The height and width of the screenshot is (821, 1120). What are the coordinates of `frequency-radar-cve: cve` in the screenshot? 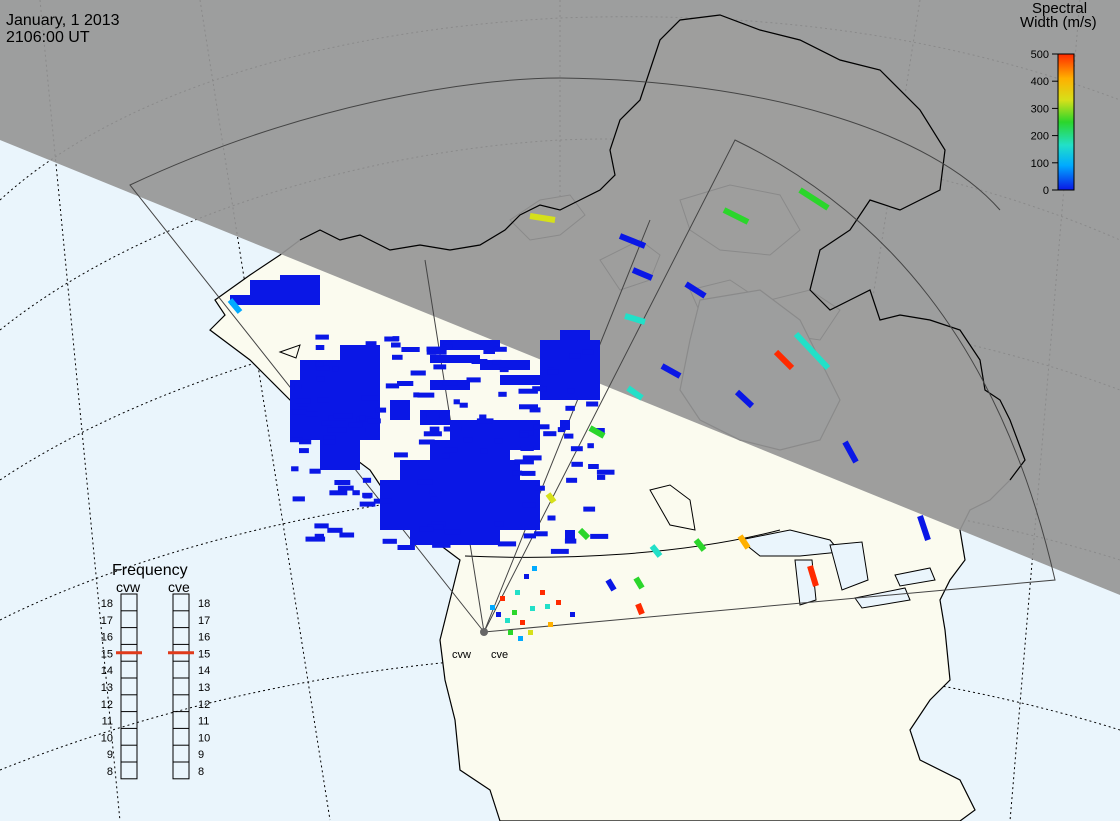 It's located at (179, 587).